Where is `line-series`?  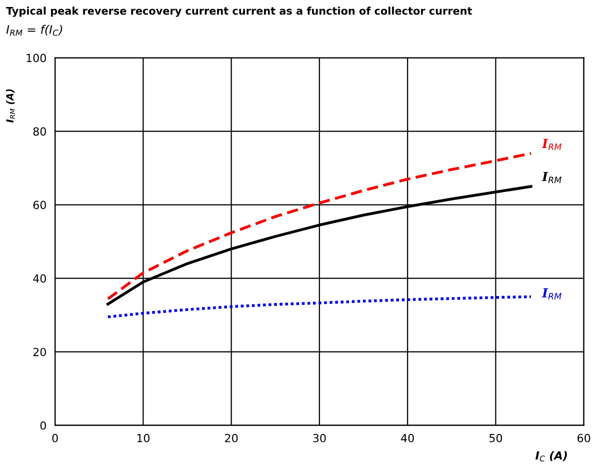
line-series is located at coordinates (319, 306).